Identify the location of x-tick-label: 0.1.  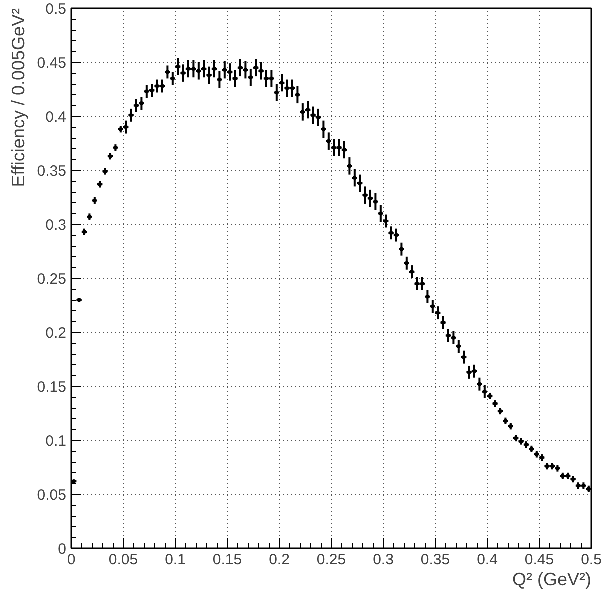
(175, 560).